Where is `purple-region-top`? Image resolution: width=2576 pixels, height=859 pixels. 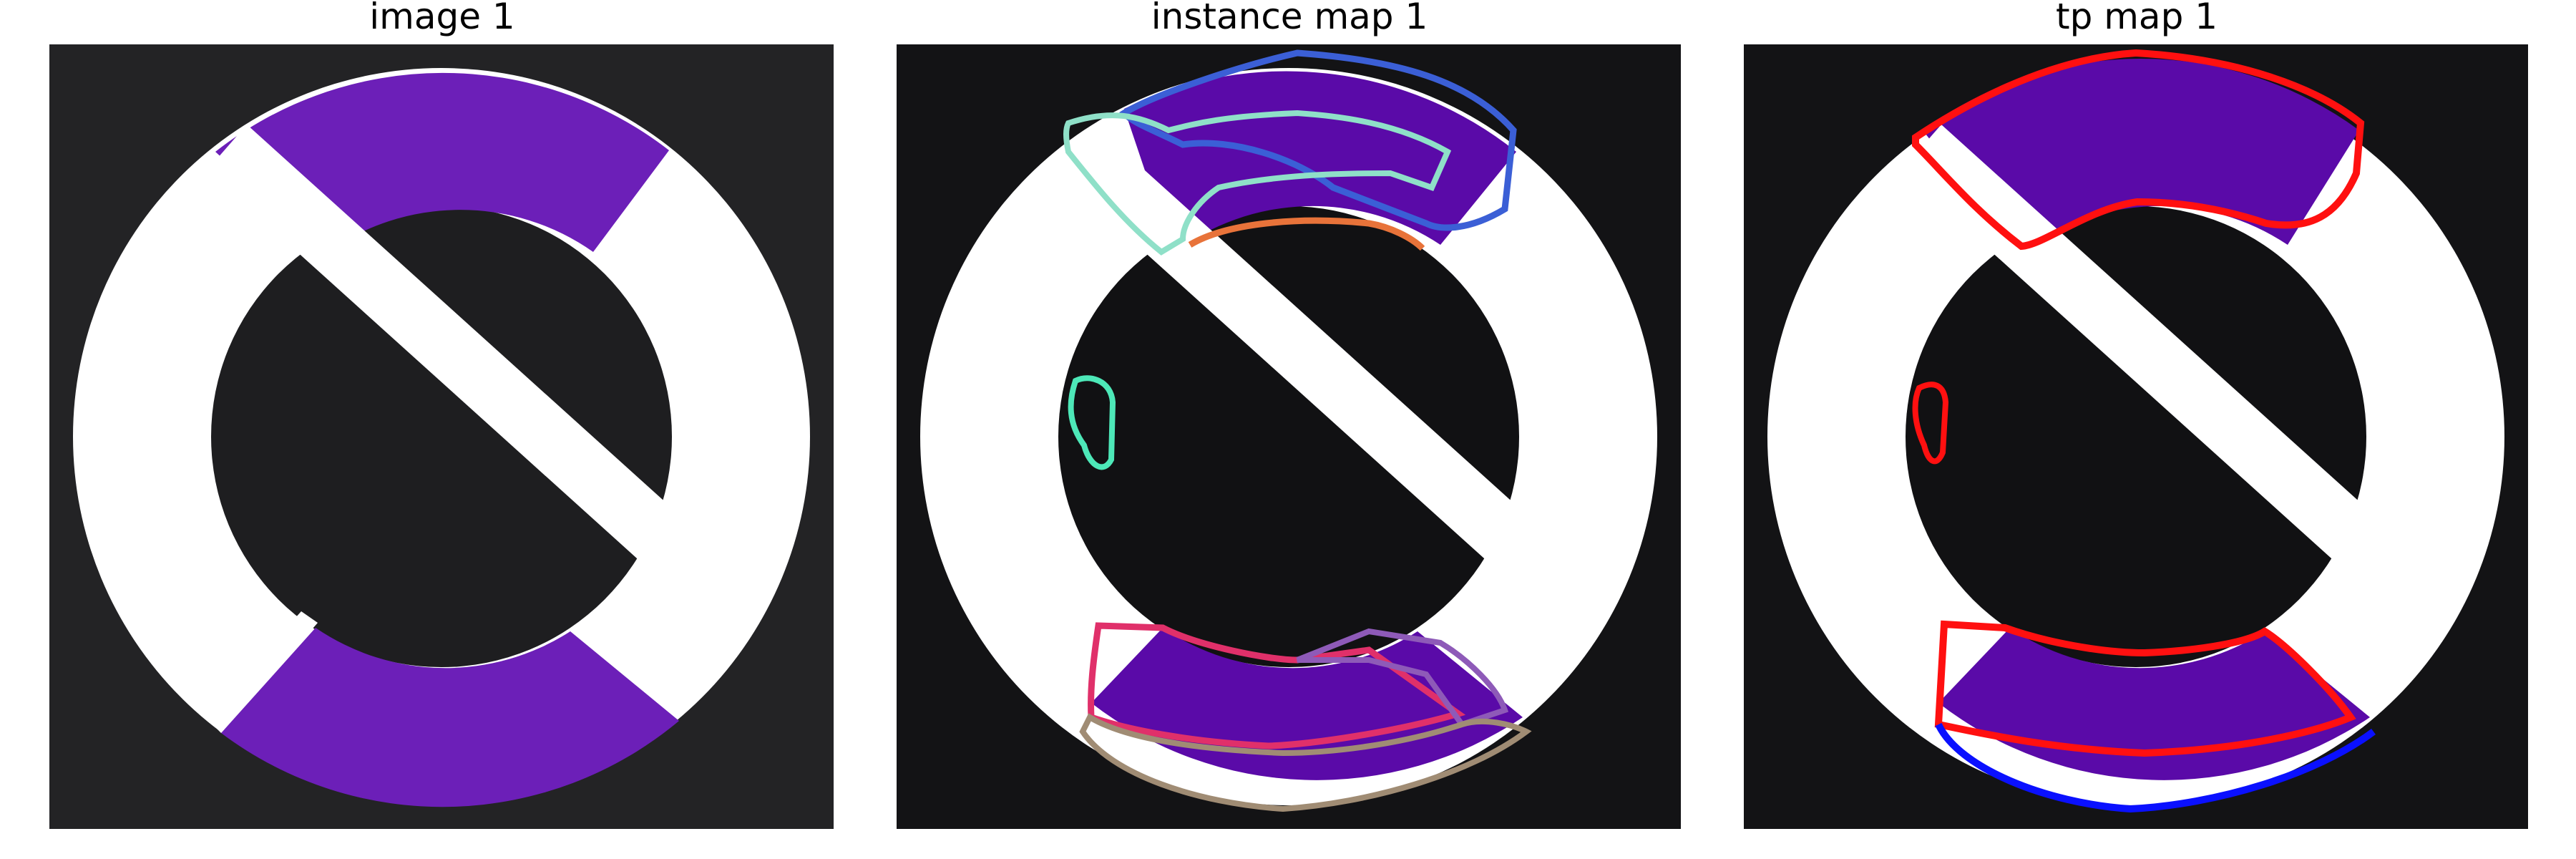 purple-region-top is located at coordinates (2141, 156).